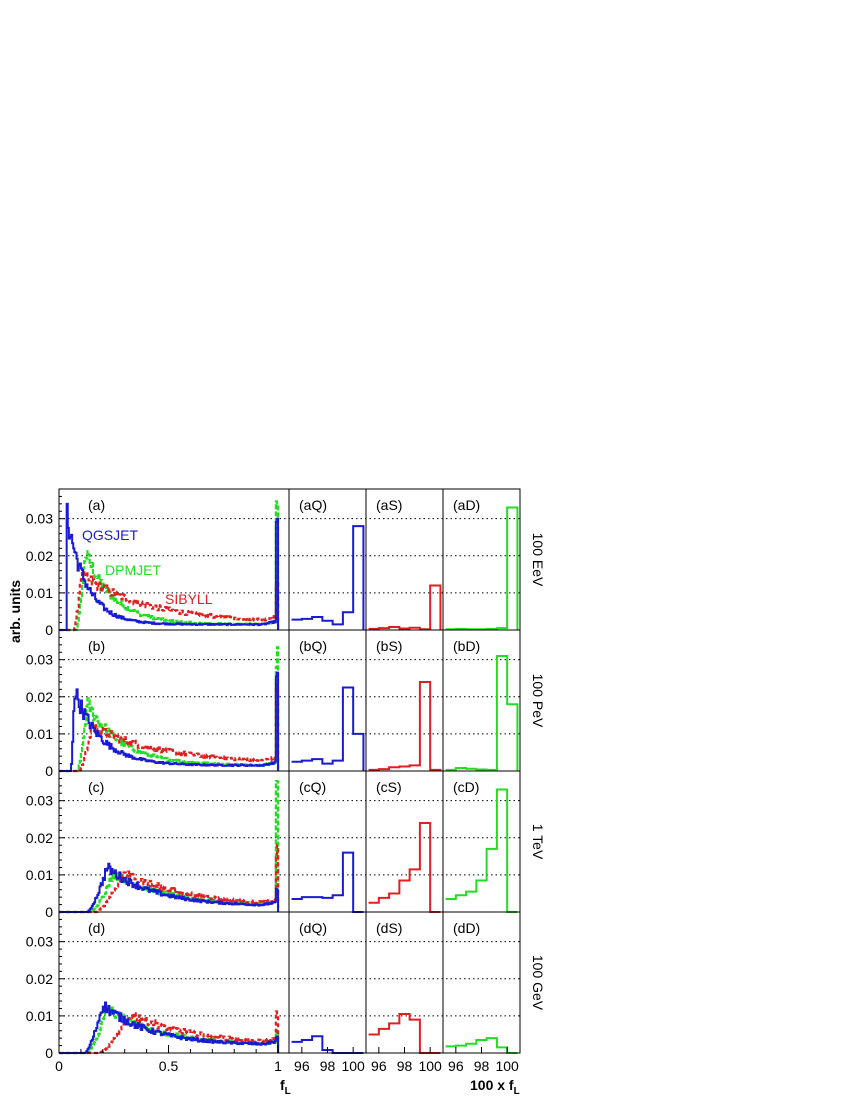 This screenshot has height=1100, width=850. What do you see at coordinates (169, 1032) in the screenshot?
I see `histogram-sibyll-d` at bounding box center [169, 1032].